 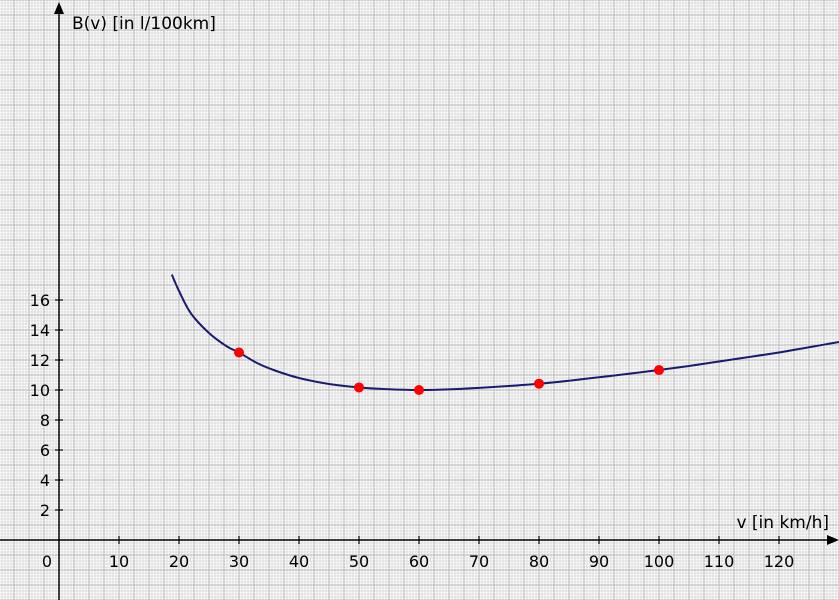 I want to click on x-tick-label: 10, so click(x=119, y=561).